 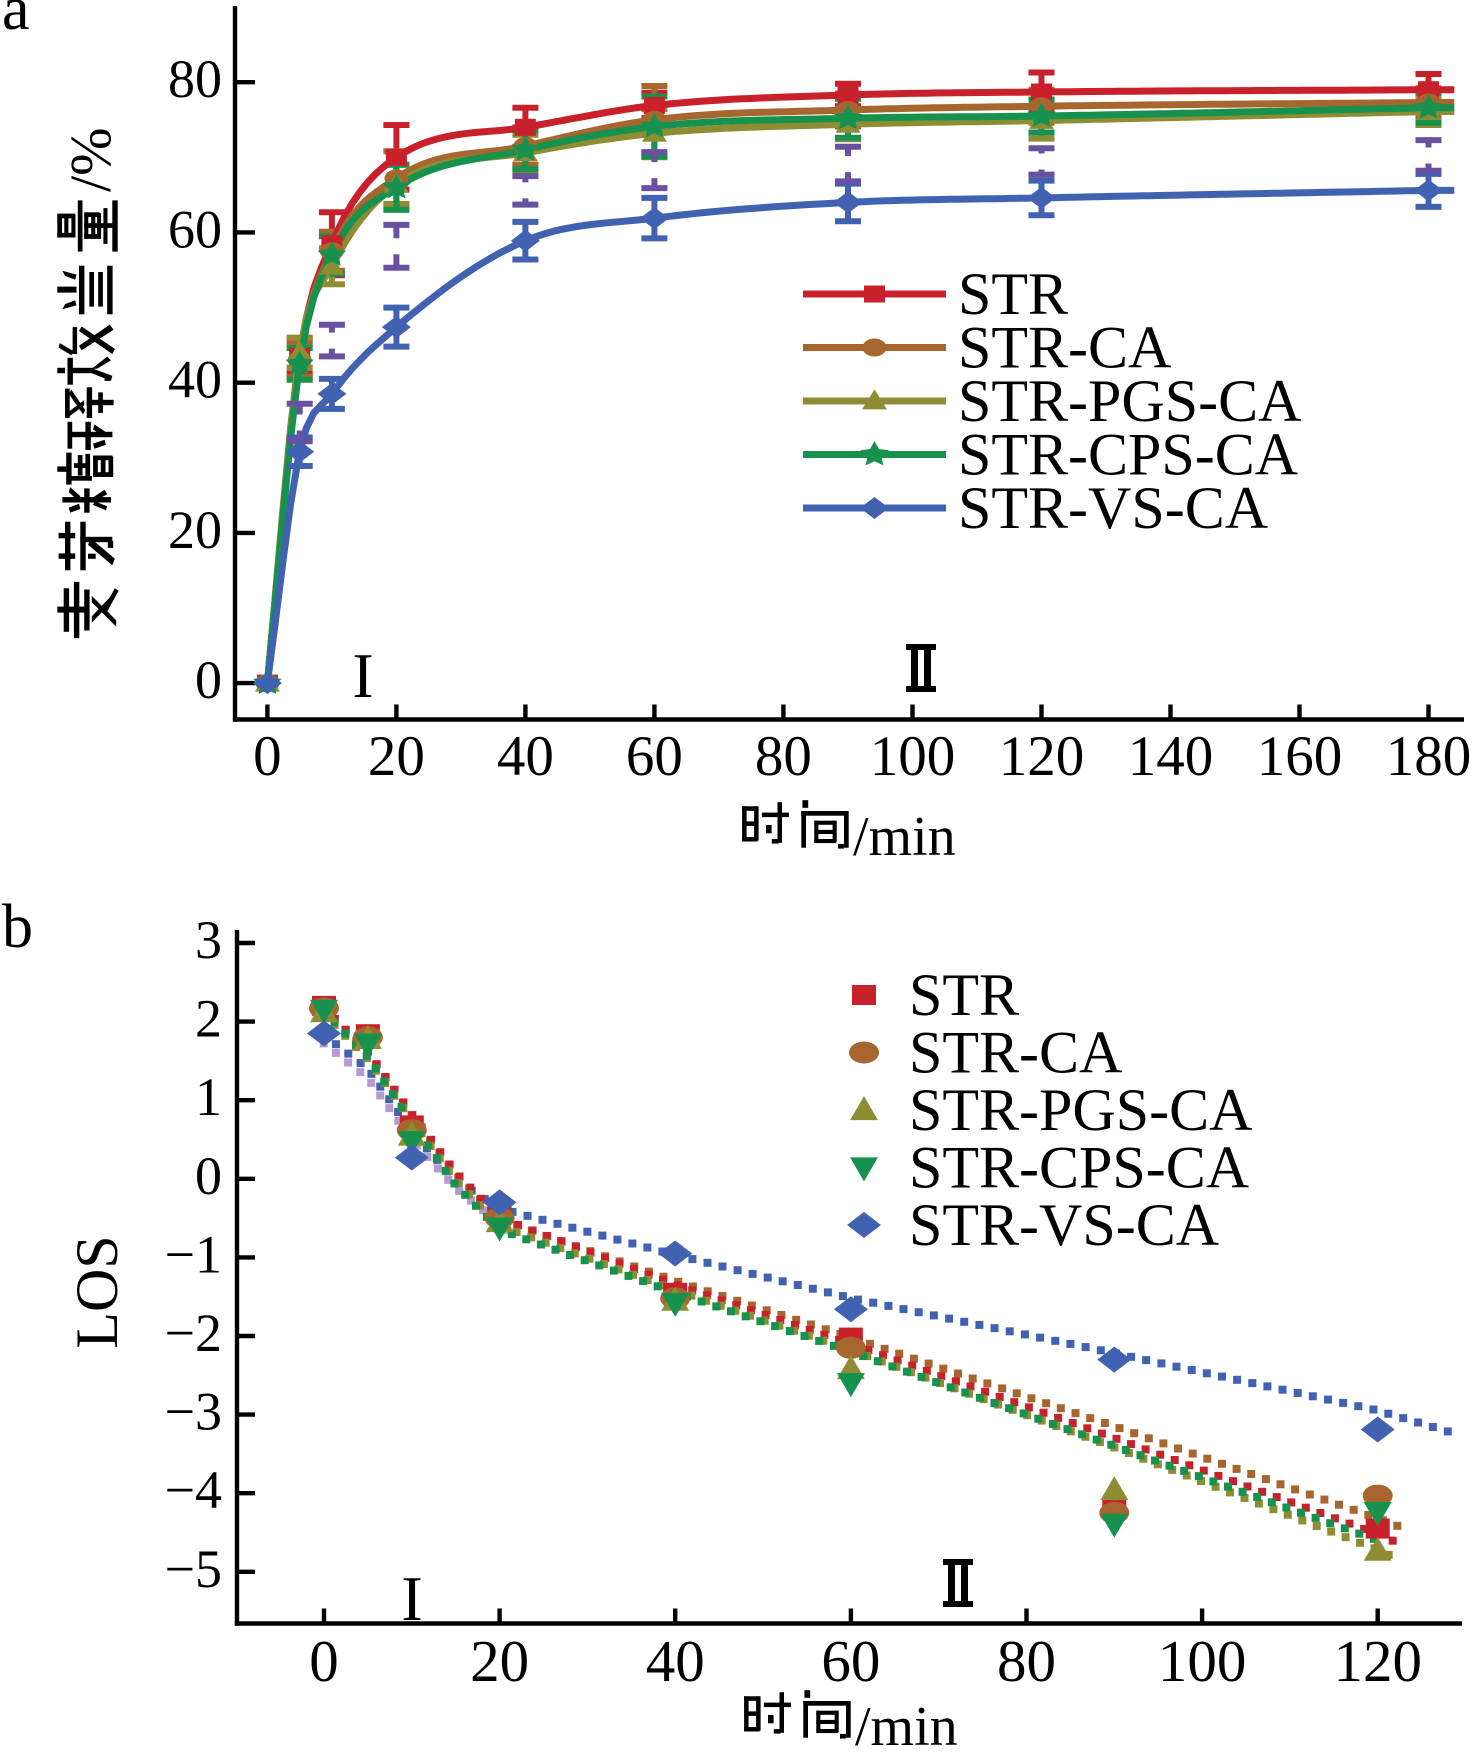 I want to click on svg-text: 160, so click(x=1300, y=756).